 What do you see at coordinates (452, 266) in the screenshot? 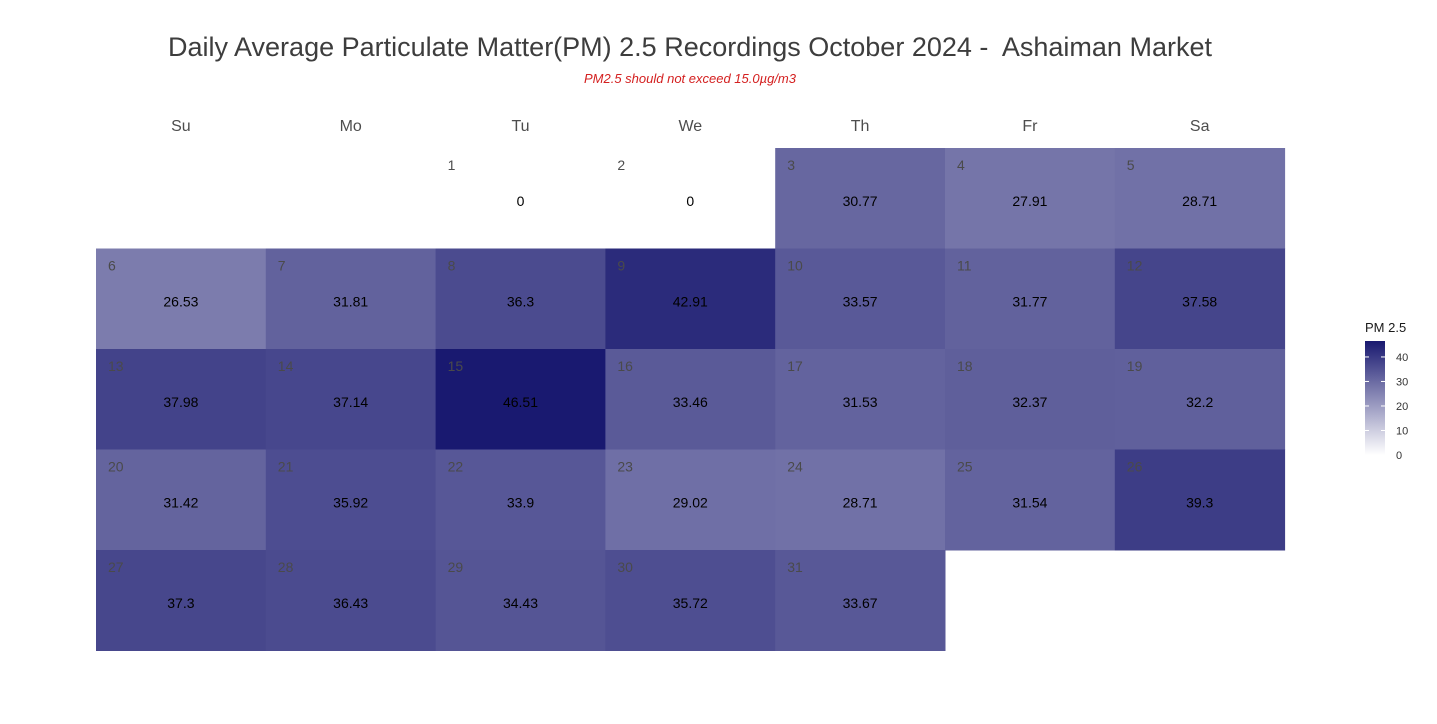
I see `day-number: 8` at bounding box center [452, 266].